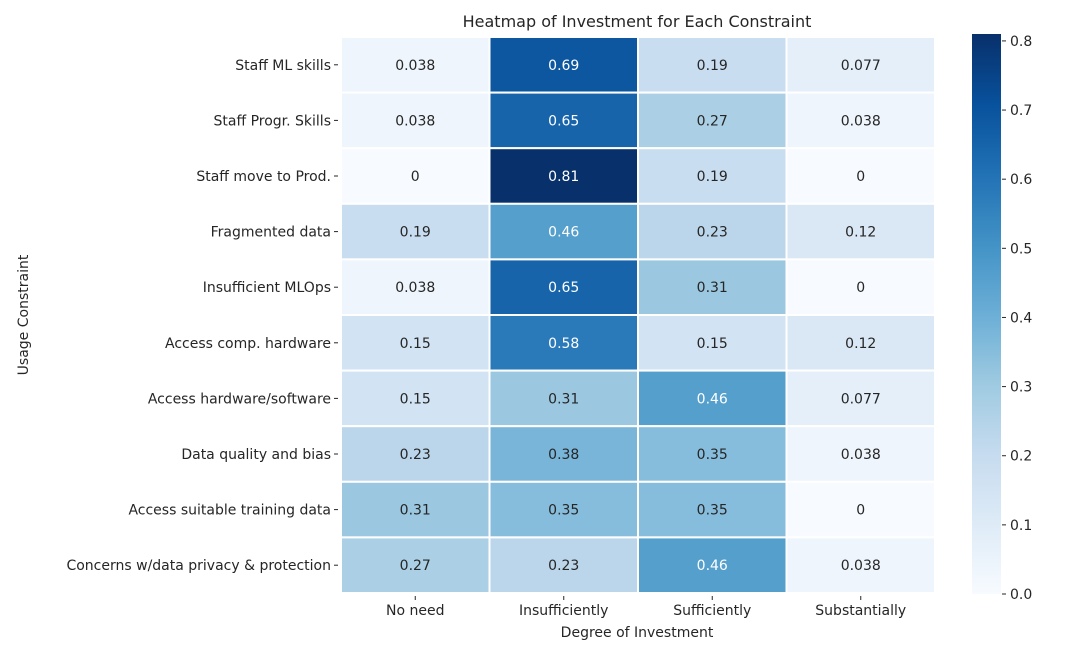 Image resolution: width=1068 pixels, height=650 pixels. I want to click on colorbar-tick-label: 0.5, so click(1021, 249).